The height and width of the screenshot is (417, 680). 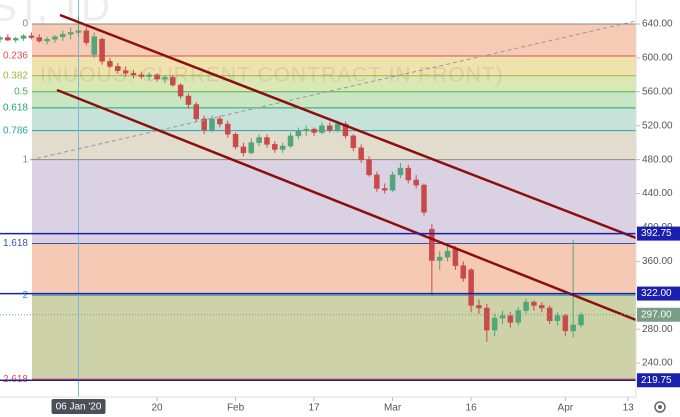 I want to click on last-price-label: 297.00, so click(x=656, y=314).